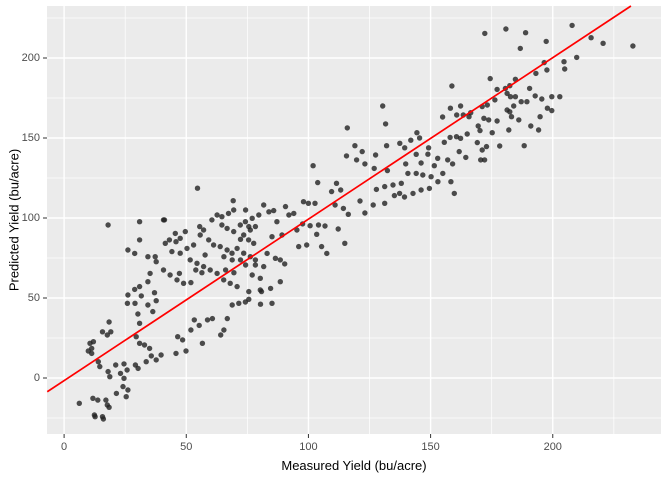  Describe the element at coordinates (430, 447) in the screenshot. I see `x-tick-label: 150` at that location.